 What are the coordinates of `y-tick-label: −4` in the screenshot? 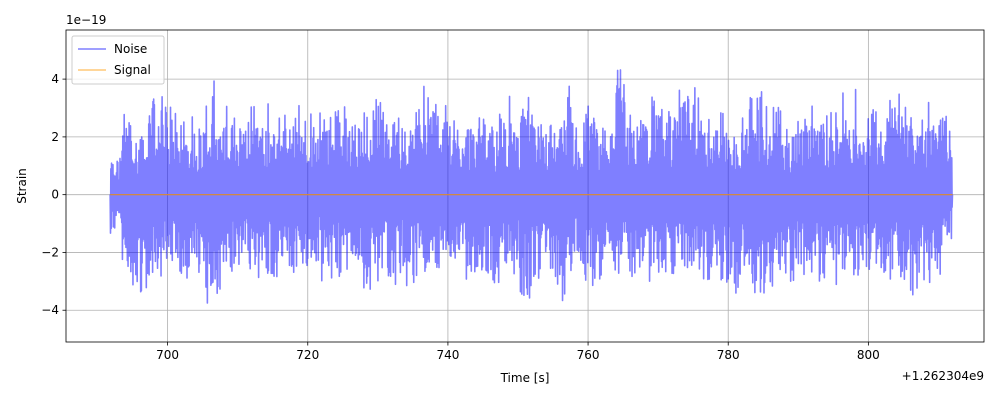 It's located at (50, 310).